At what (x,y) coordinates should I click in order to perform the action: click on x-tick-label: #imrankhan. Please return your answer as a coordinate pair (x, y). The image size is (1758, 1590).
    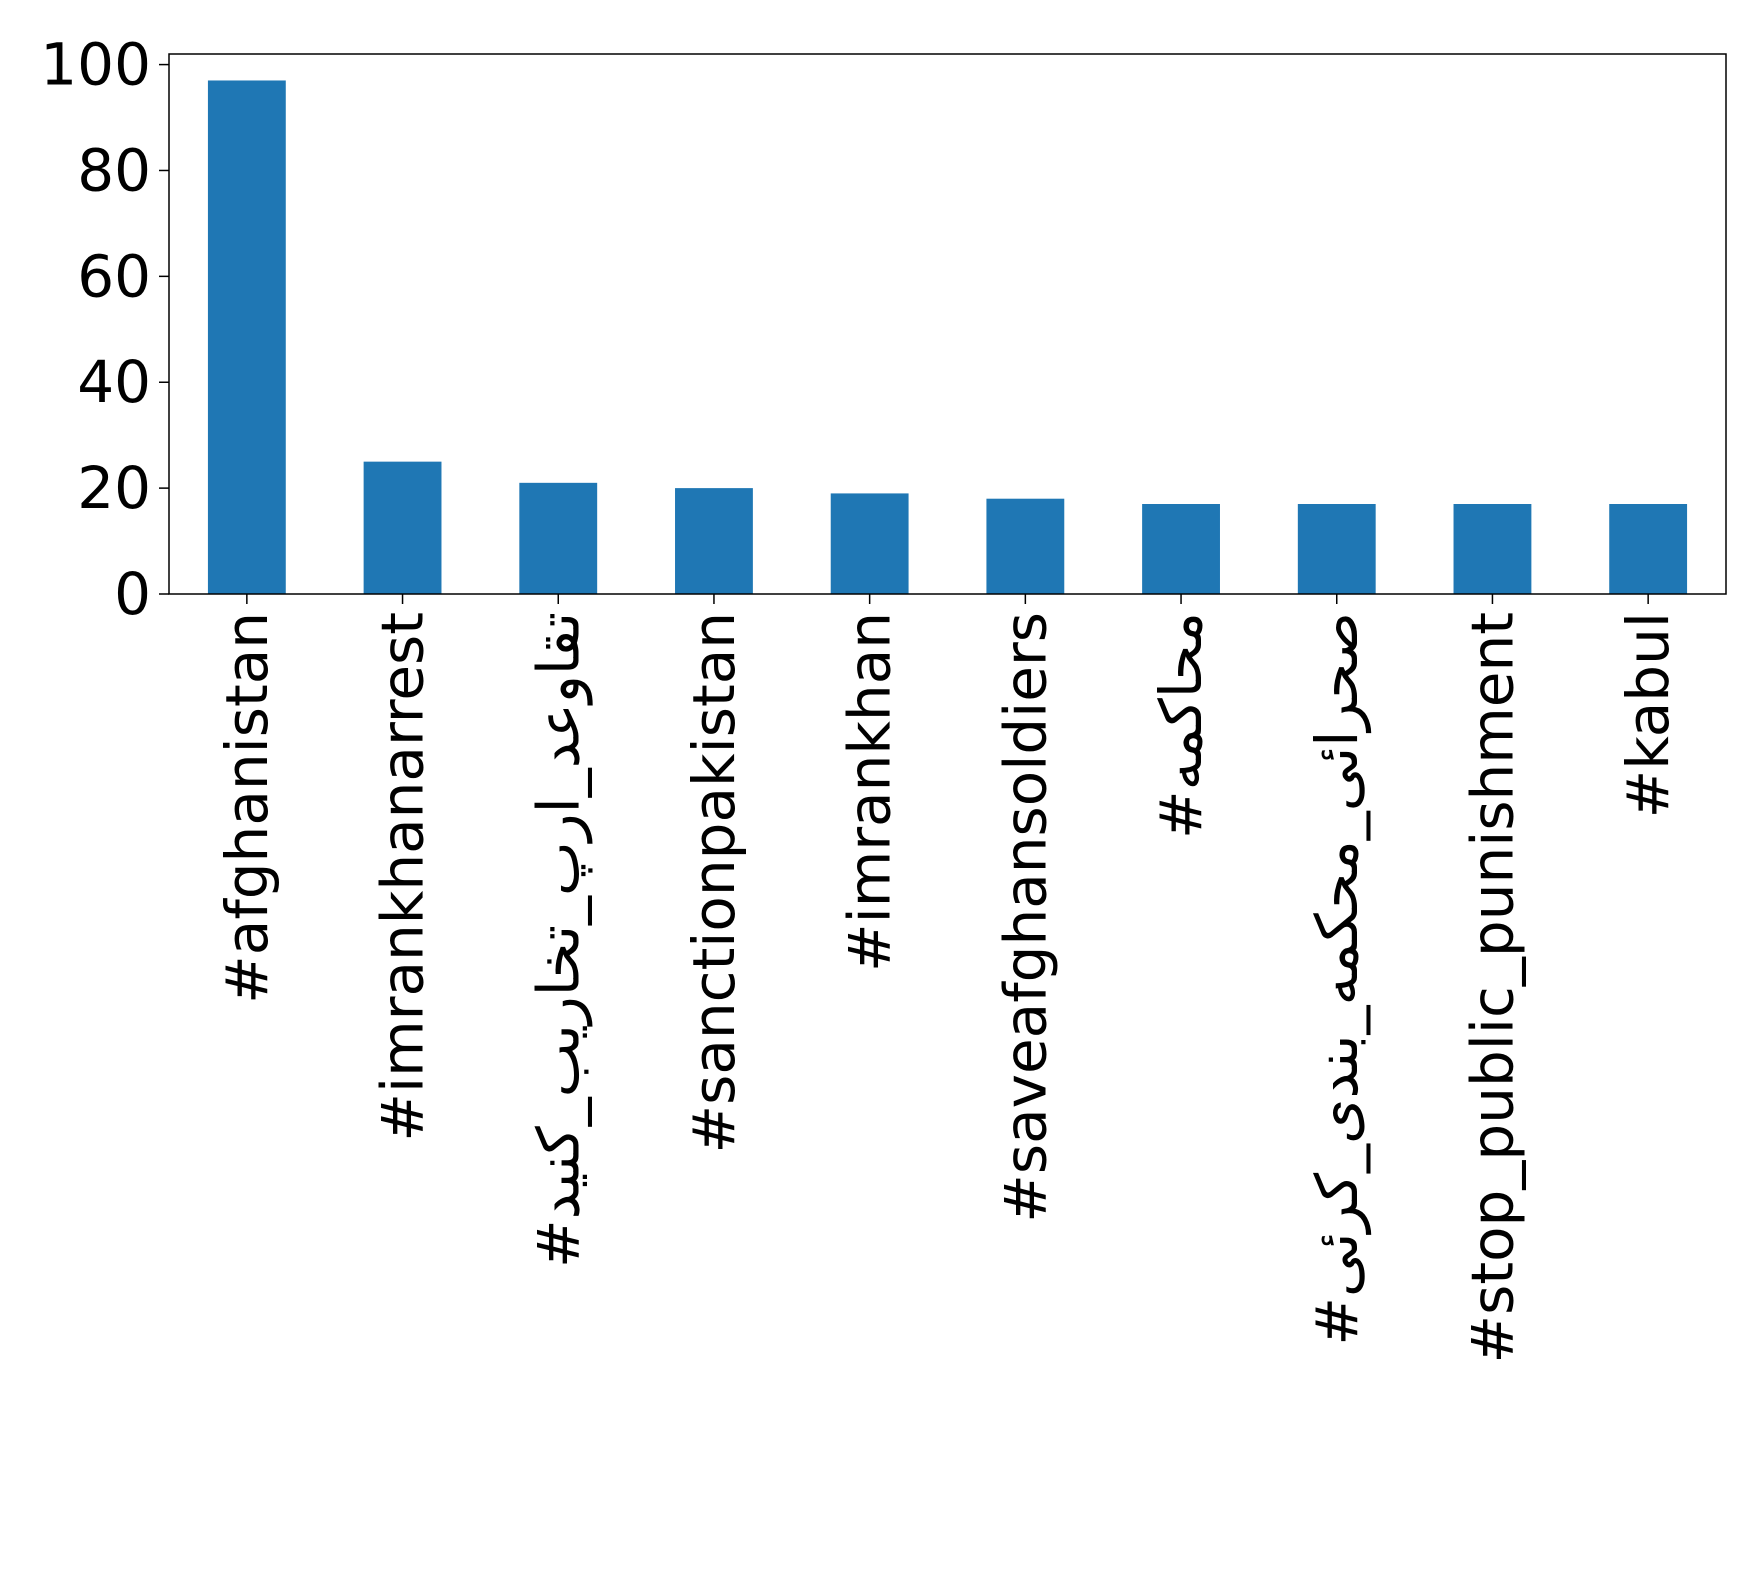
    Looking at the image, I should click on (870, 792).